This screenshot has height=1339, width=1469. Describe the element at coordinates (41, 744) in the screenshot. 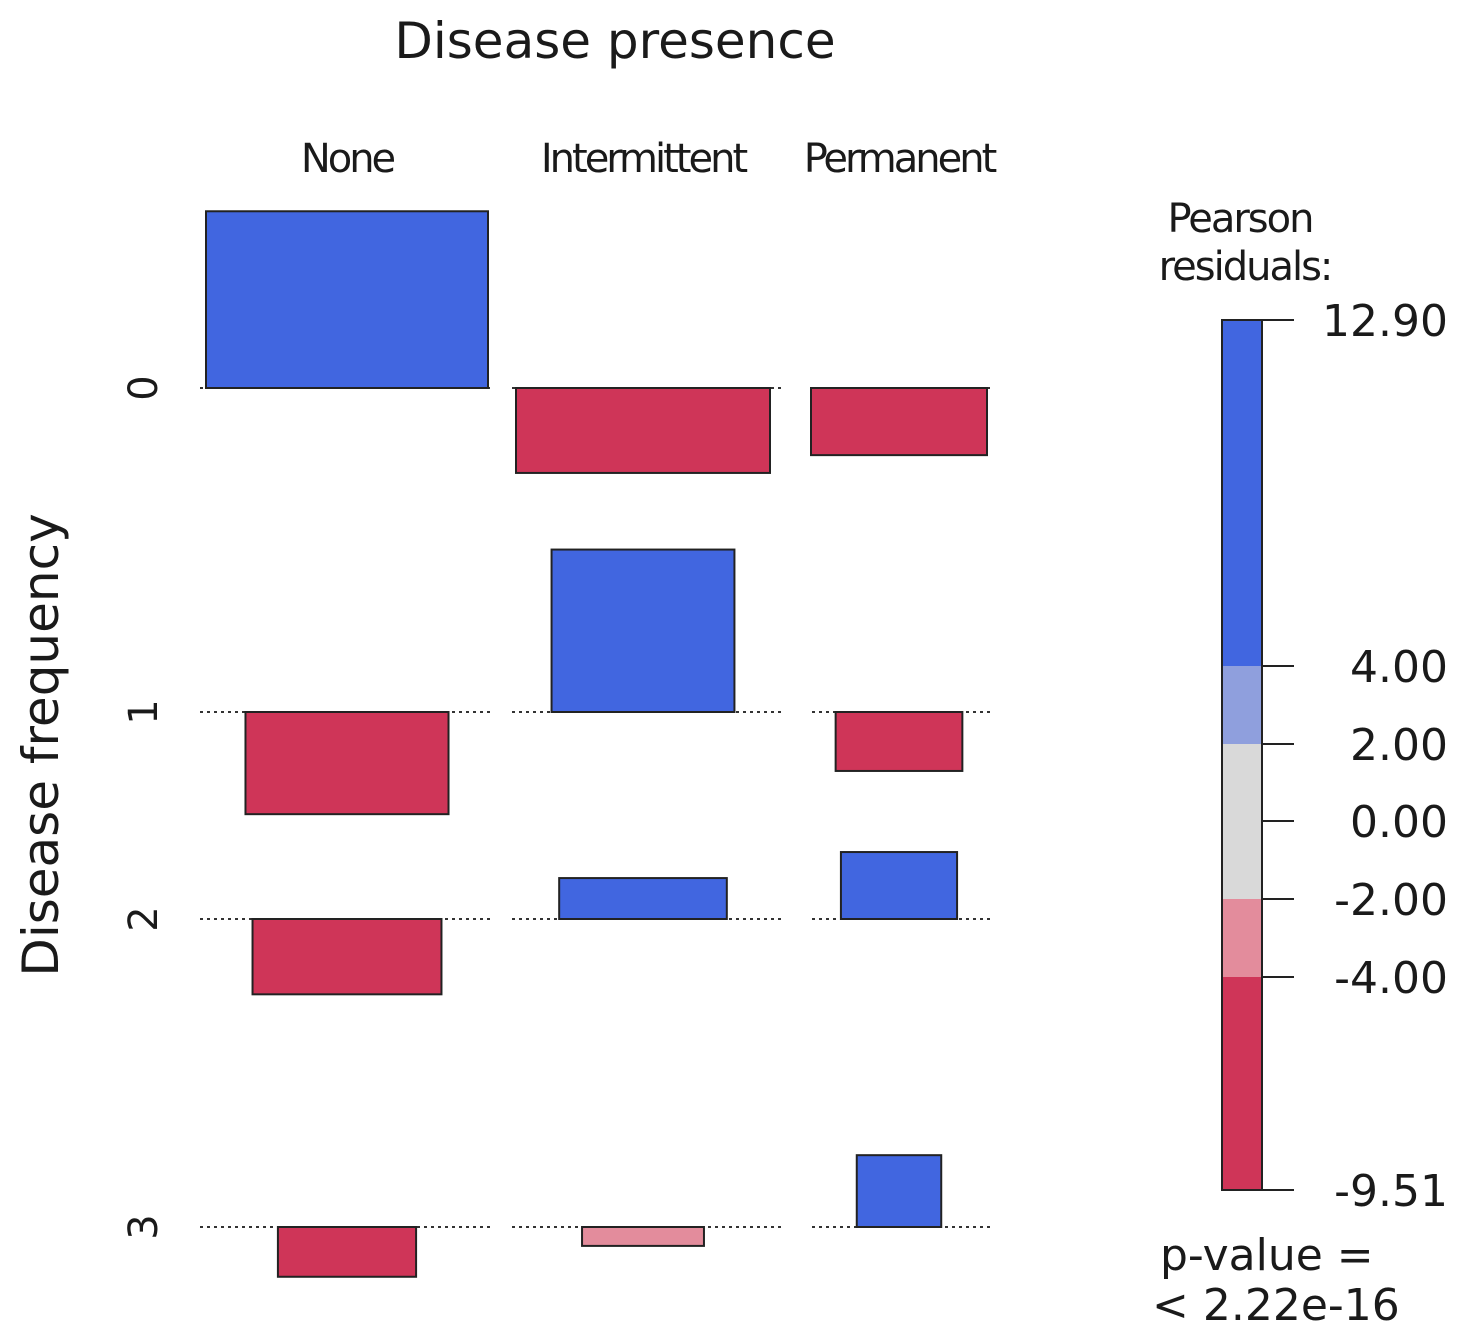

I see `row-axis-title: Disease frequency` at that location.